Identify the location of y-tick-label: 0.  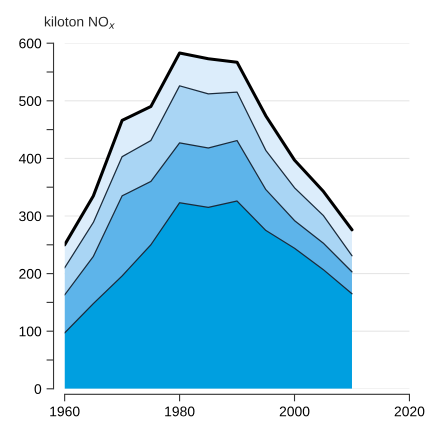
(38, 389).